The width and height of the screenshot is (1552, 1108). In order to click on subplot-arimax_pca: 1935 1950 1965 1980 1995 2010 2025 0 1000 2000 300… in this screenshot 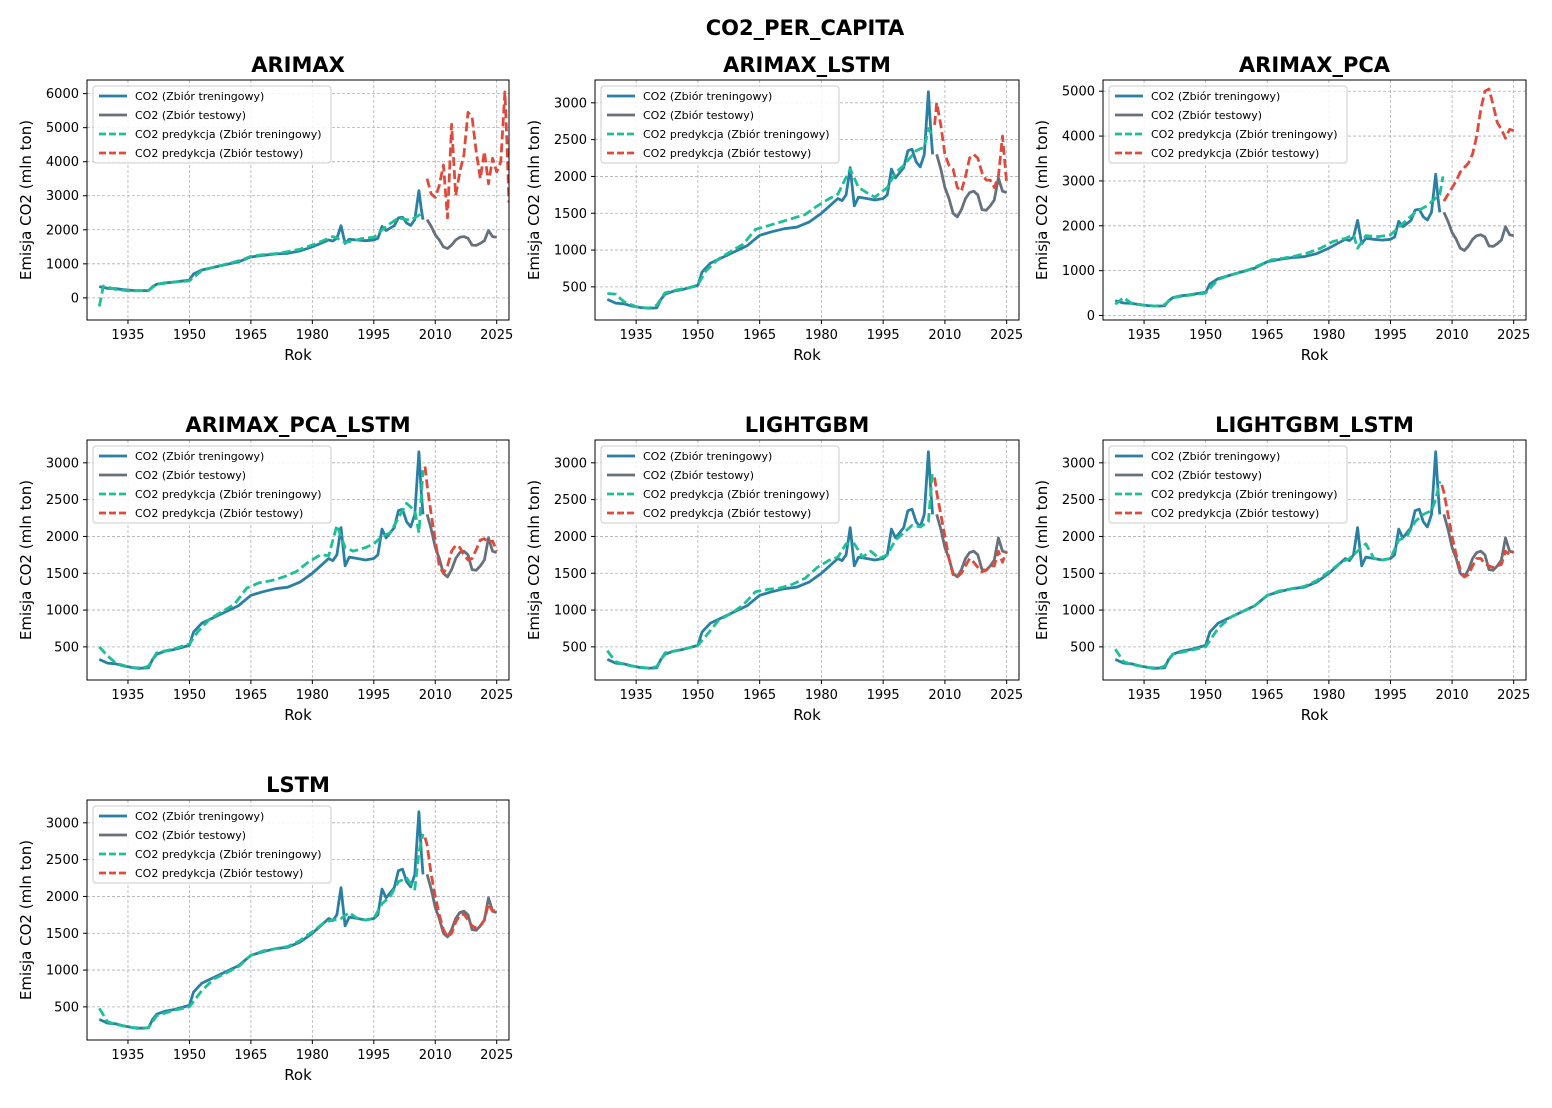, I will do `click(1281, 208)`.